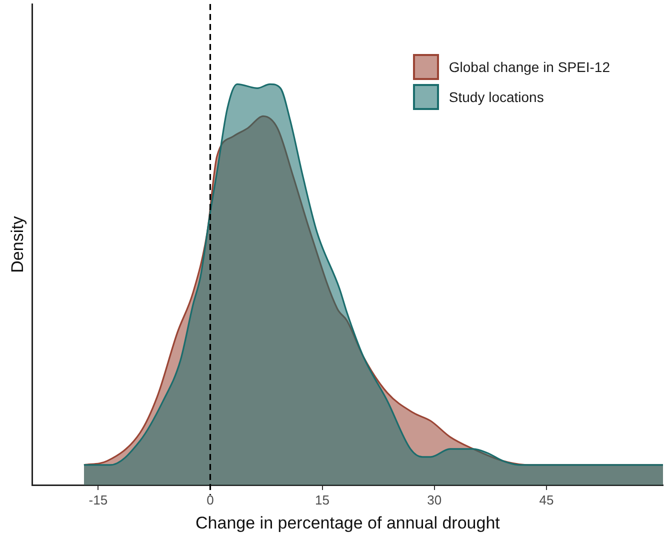  I want to click on legend-label: Global change in SPEI-12, so click(529, 67).